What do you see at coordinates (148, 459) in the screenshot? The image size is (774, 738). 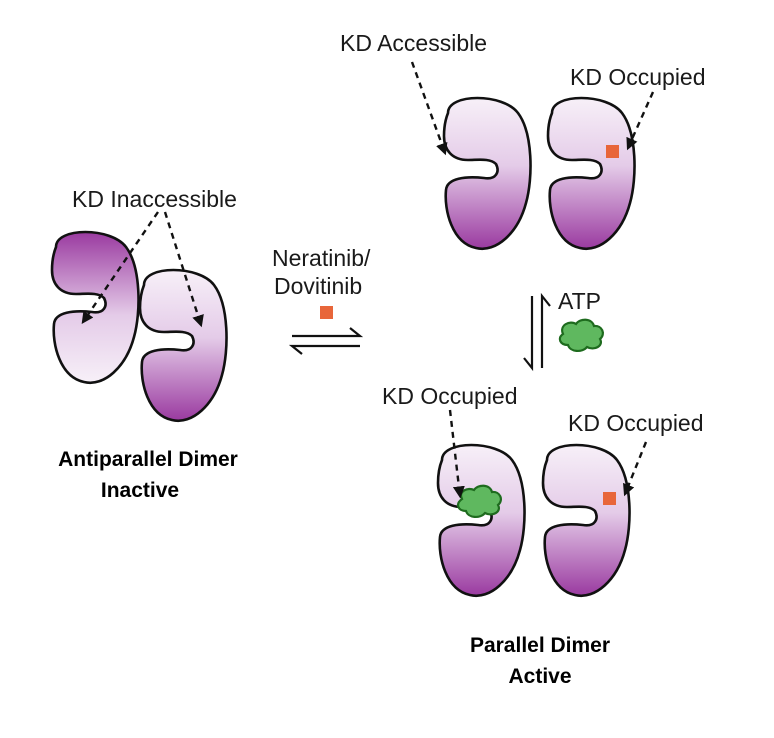 I see `title-antiparallel: Antiparallel Dimer` at bounding box center [148, 459].